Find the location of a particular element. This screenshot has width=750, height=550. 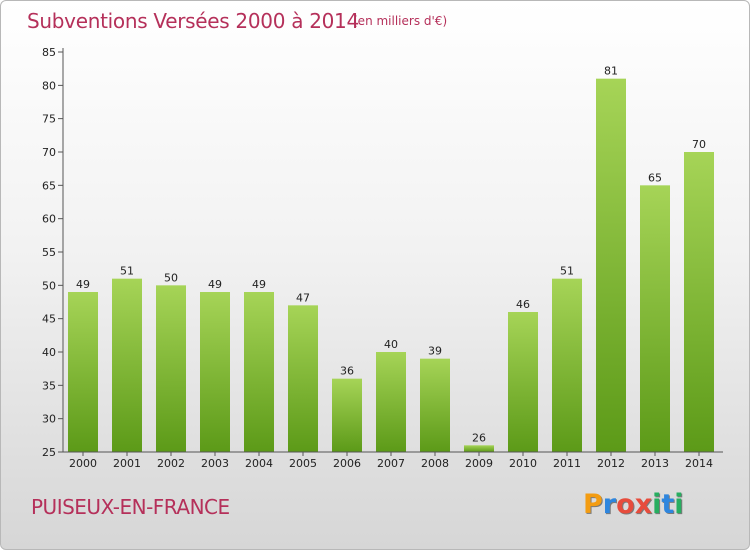

proxiti-logo: Proxiti is located at coordinates (633, 504).